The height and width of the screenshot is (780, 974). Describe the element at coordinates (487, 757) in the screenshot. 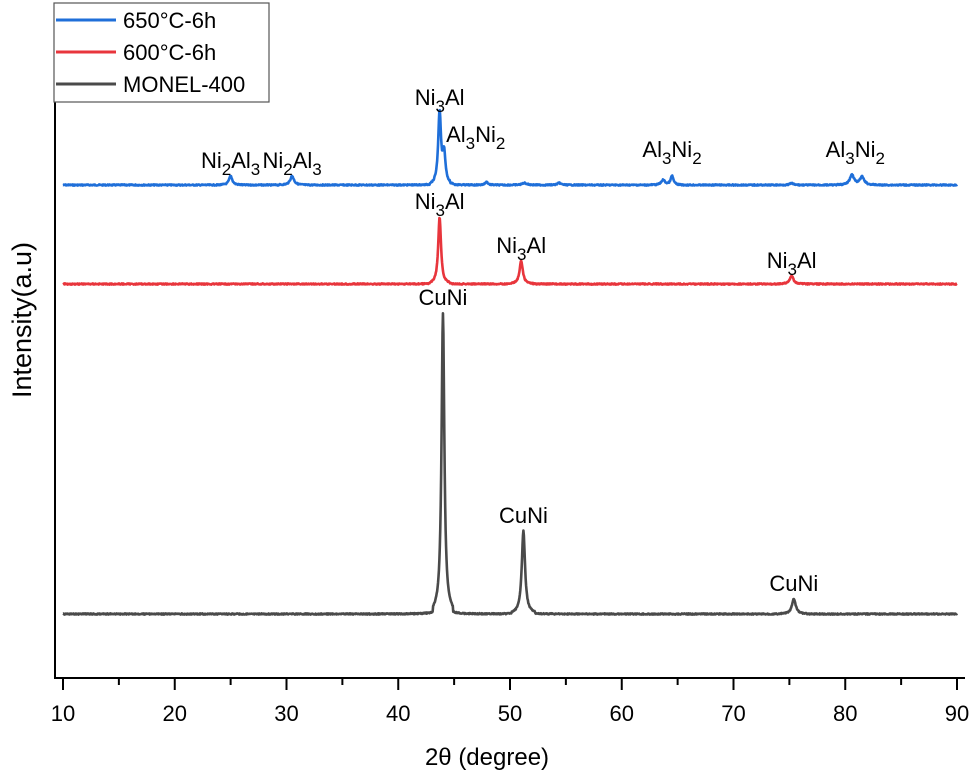

I see `x-axis-label: 2θ (degree)` at that location.